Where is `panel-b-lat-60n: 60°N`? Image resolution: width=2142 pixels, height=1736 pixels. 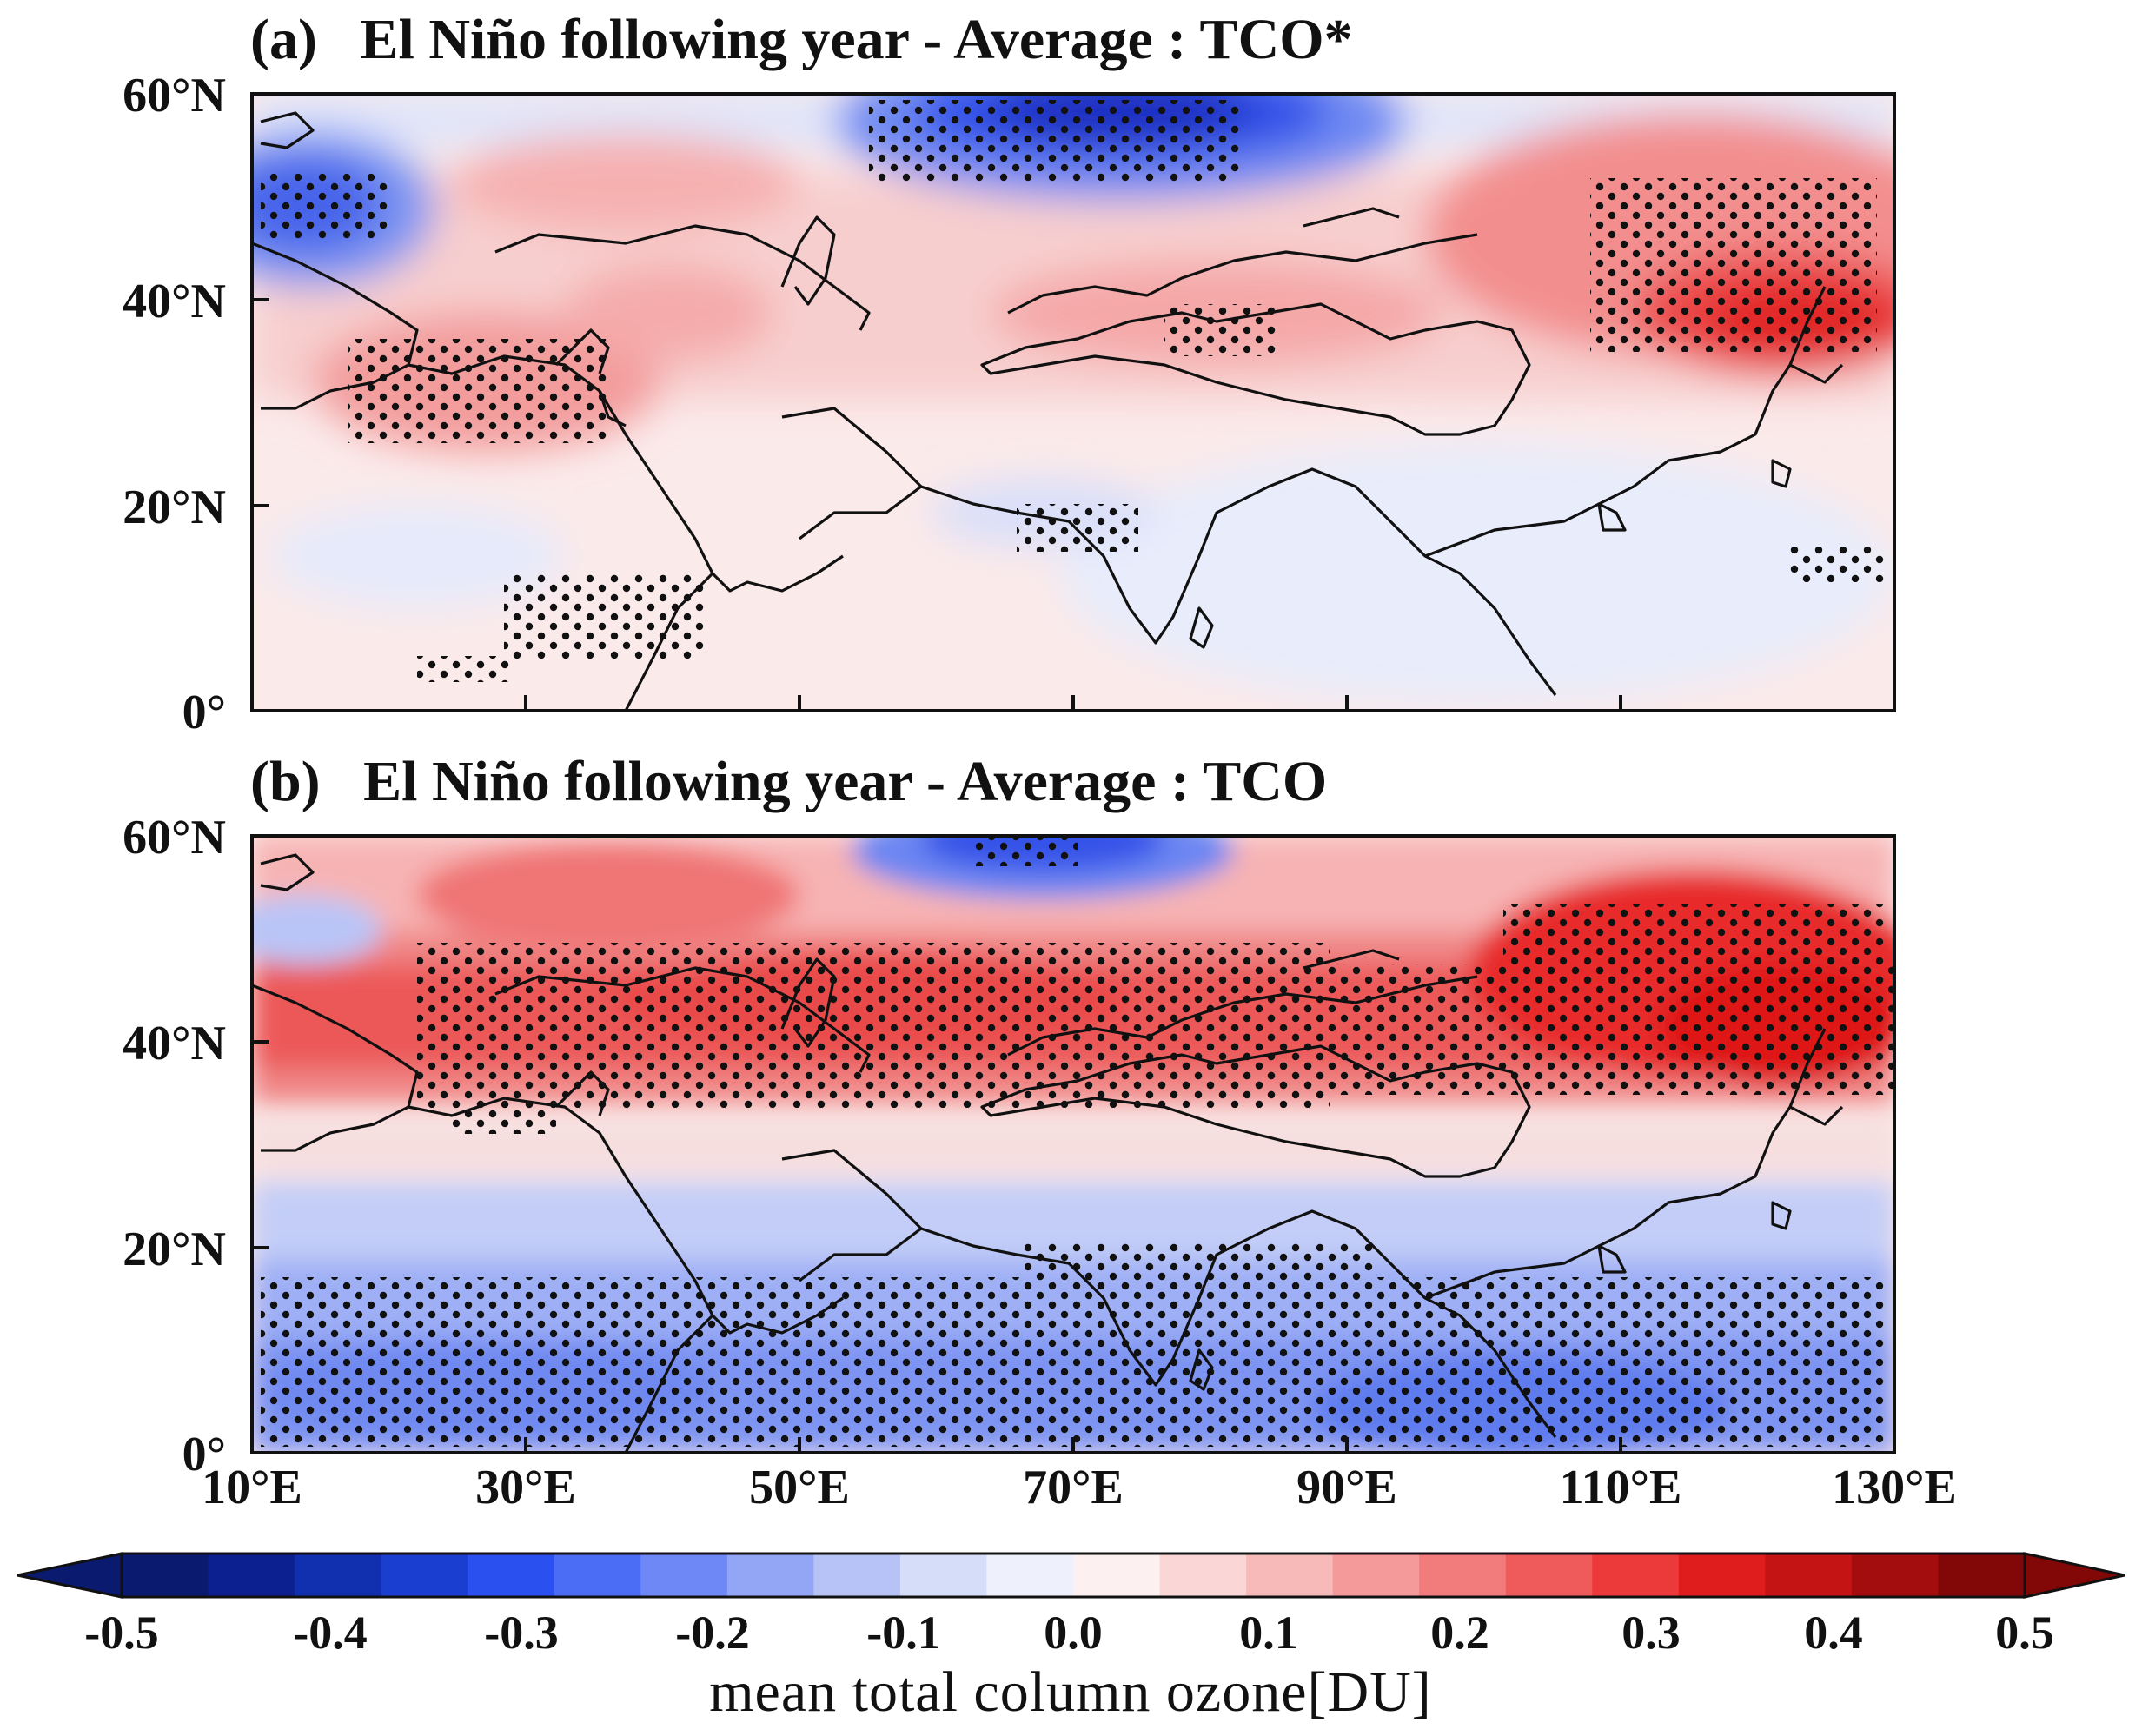 panel-b-lat-60n: 60°N is located at coordinates (174, 838).